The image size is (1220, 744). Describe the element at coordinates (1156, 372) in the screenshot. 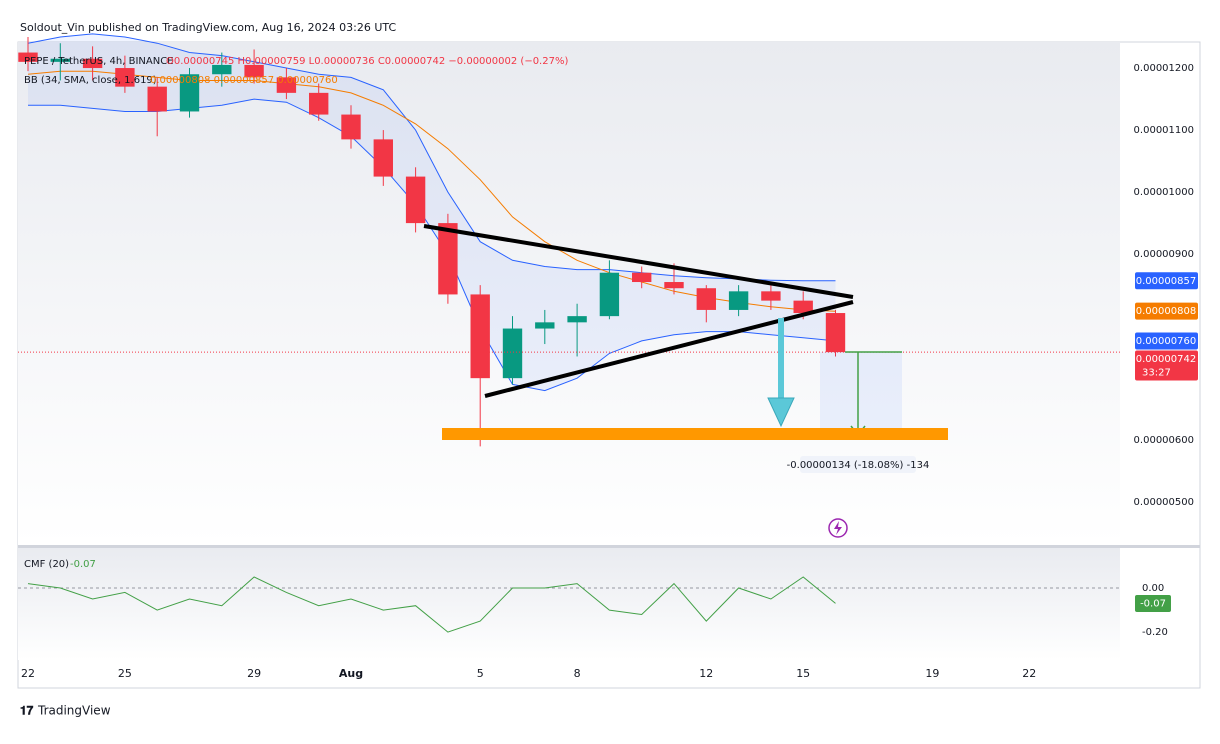

I see `price-tag-countdown: 33:27` at that location.